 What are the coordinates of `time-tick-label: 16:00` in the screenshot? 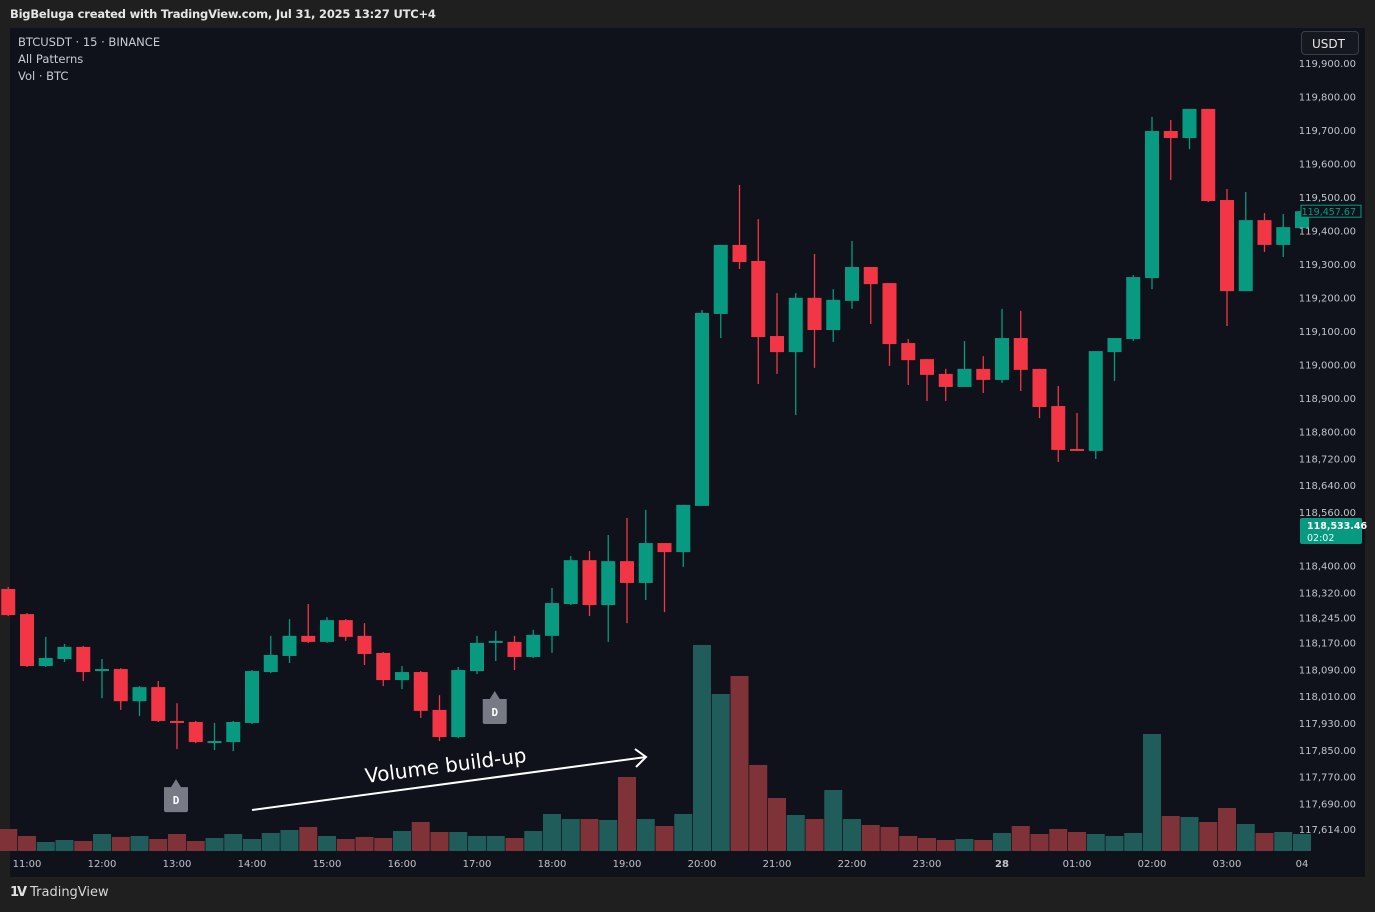 It's located at (402, 864).